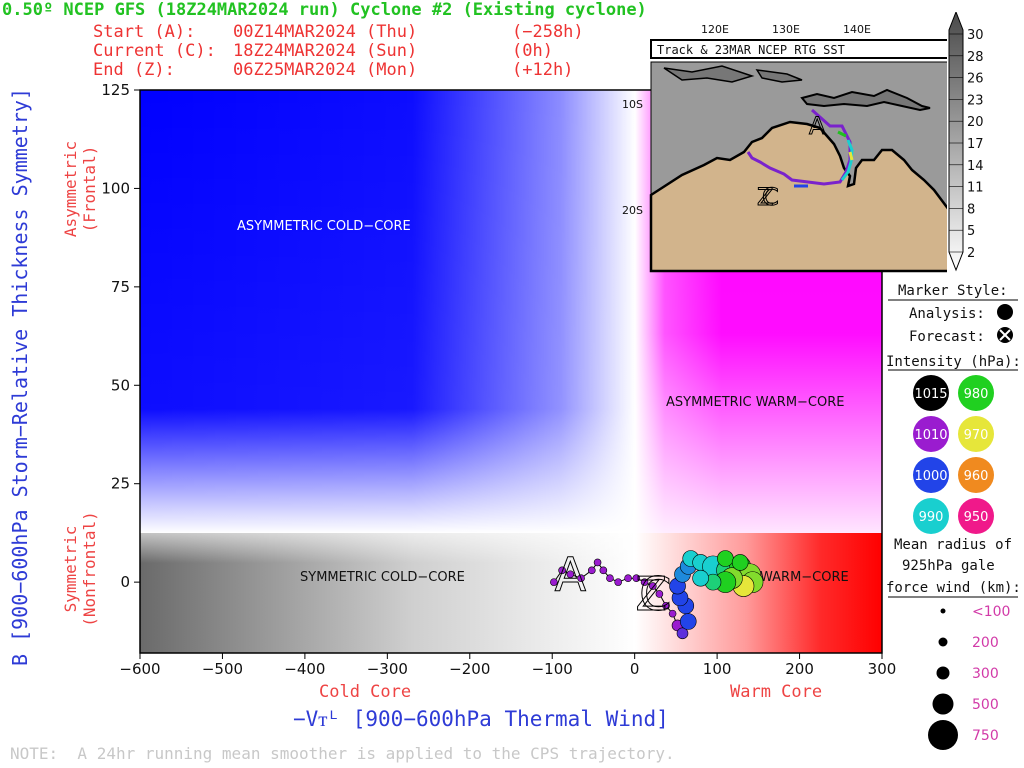  Describe the element at coordinates (325, 51) in the screenshot. I see `current-date: 18Z24MAR2024 (Sun)` at that location.